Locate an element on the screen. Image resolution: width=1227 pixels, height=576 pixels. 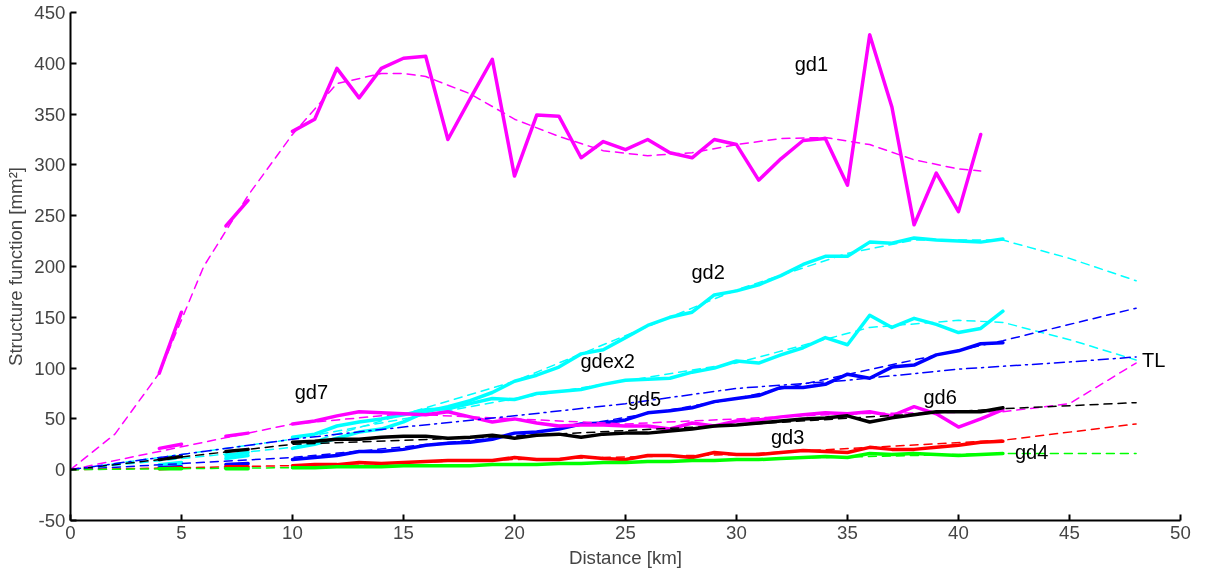
x-axis-title: Distance [km] is located at coordinates (626, 557).